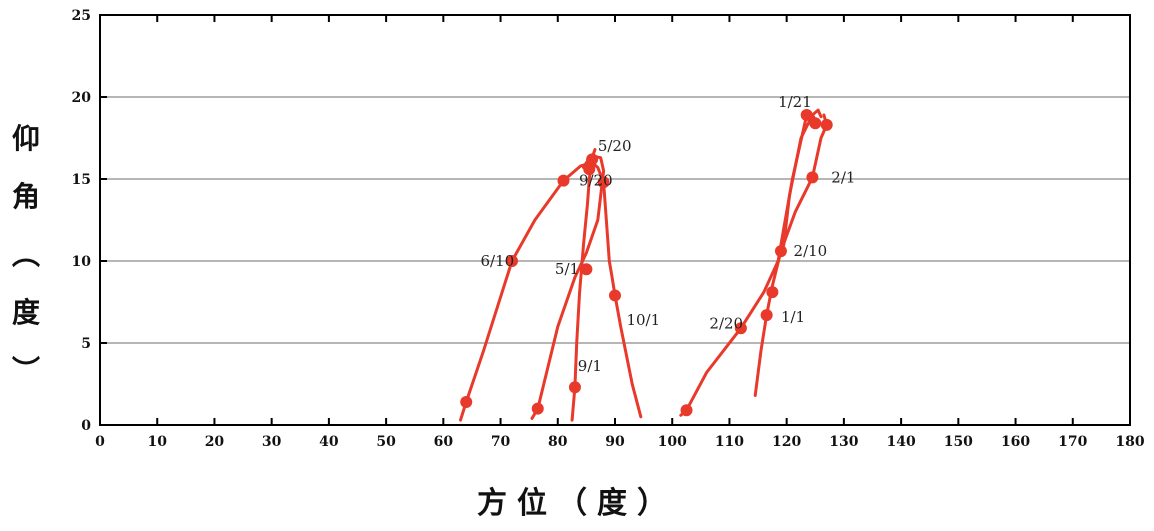  What do you see at coordinates (82, 262) in the screenshot?
I see `y-tick-label: 10` at bounding box center [82, 262].